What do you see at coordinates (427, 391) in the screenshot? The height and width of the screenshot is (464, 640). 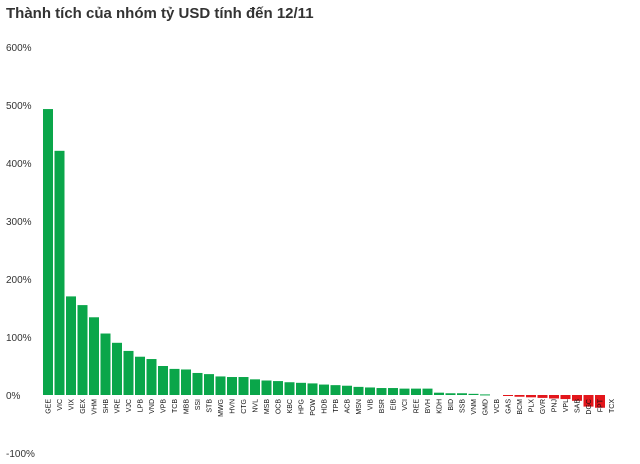 I see `bar-bvh` at bounding box center [427, 391].